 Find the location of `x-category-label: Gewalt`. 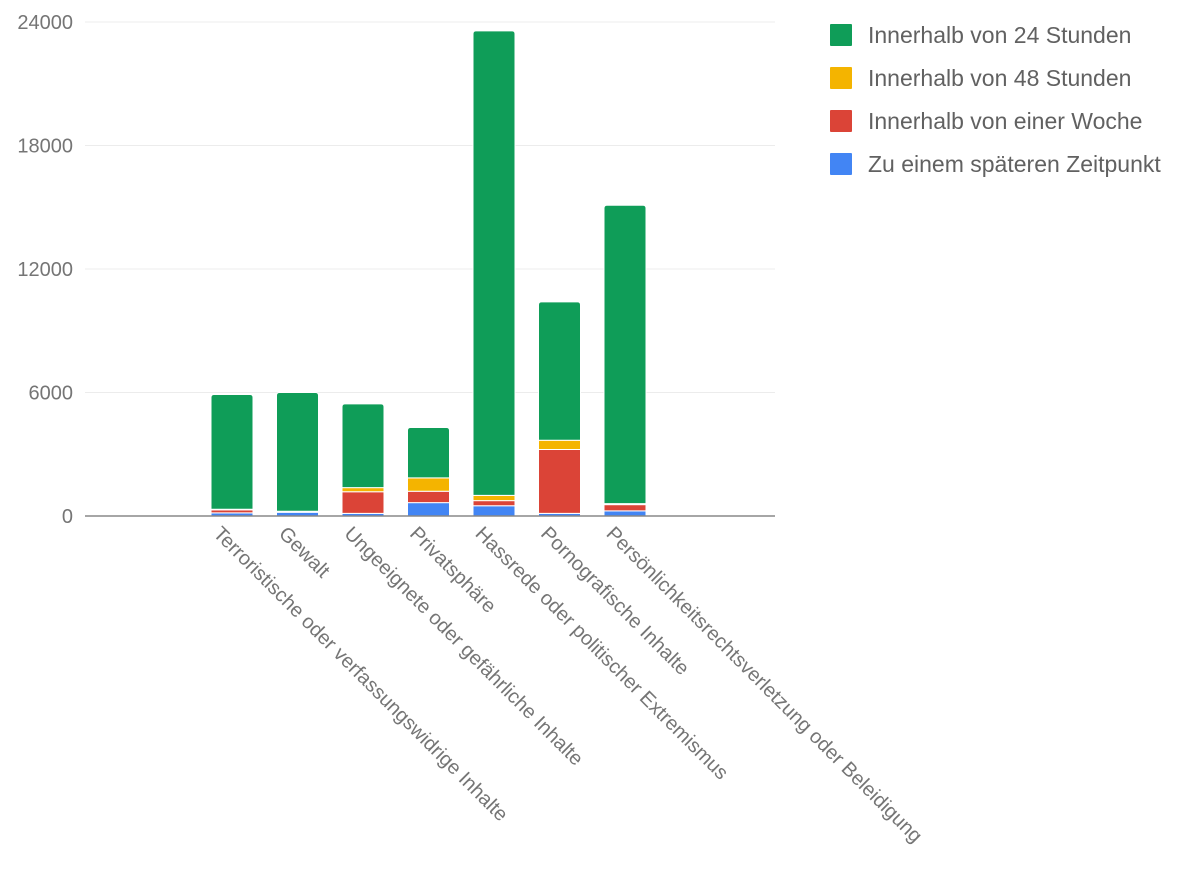

x-category-label: Gewalt is located at coordinates (304, 553).